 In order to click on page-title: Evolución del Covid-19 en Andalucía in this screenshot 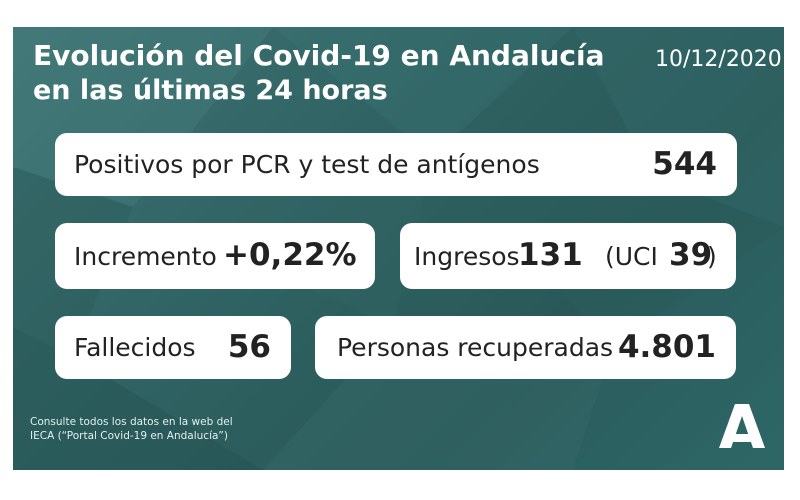, I will do `click(319, 55)`.